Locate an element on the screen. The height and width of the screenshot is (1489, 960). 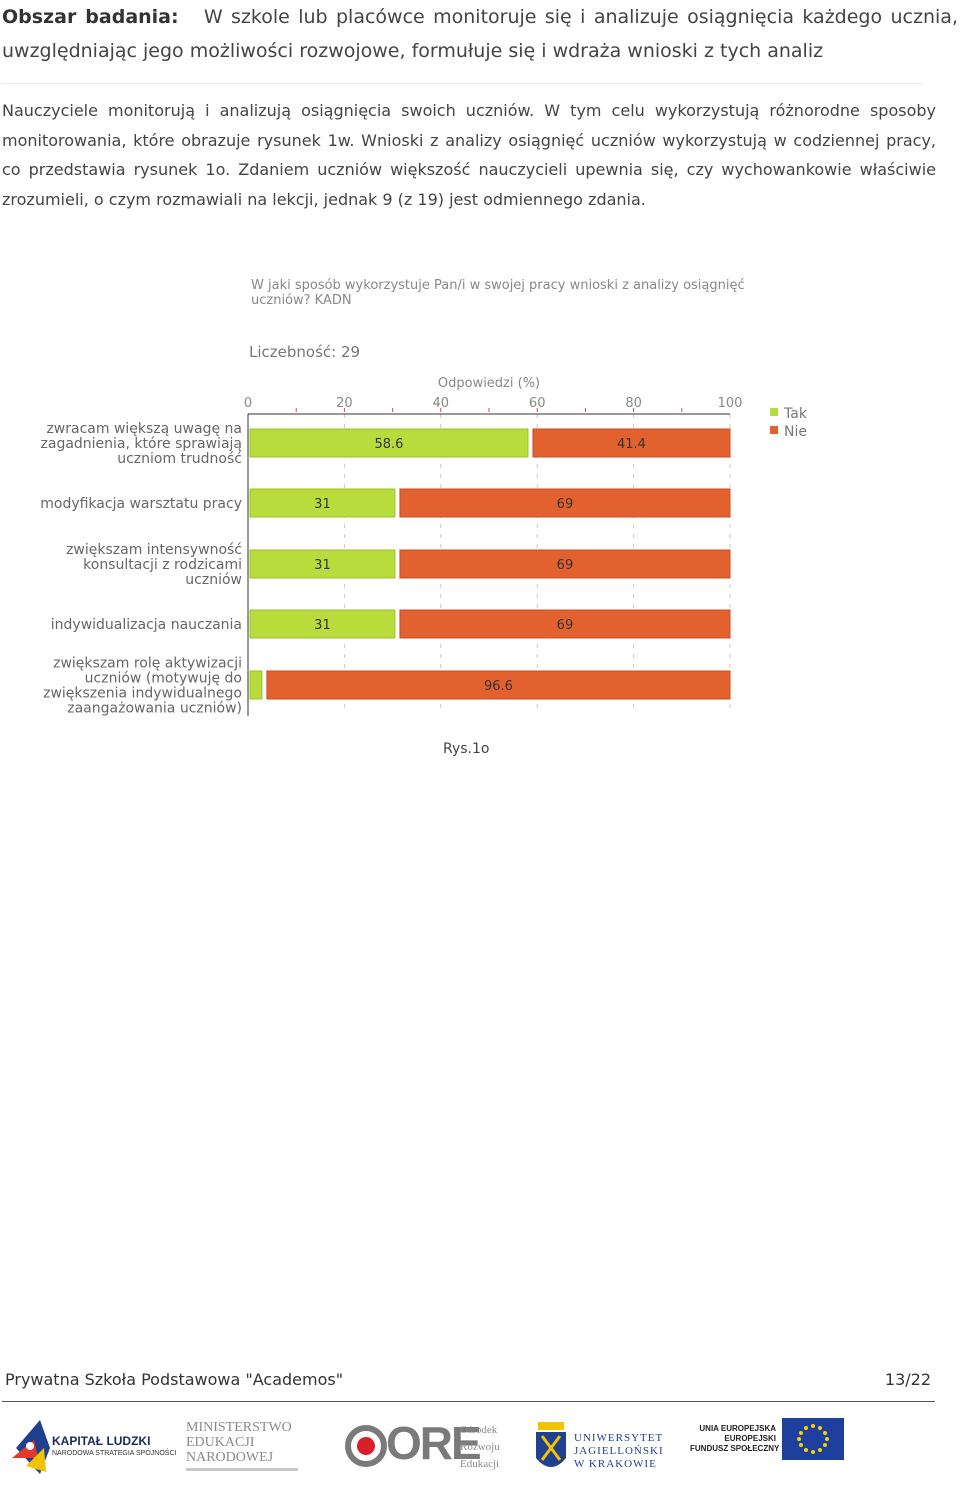
men-line-3: NARODOWEJ is located at coordinates (230, 1457).